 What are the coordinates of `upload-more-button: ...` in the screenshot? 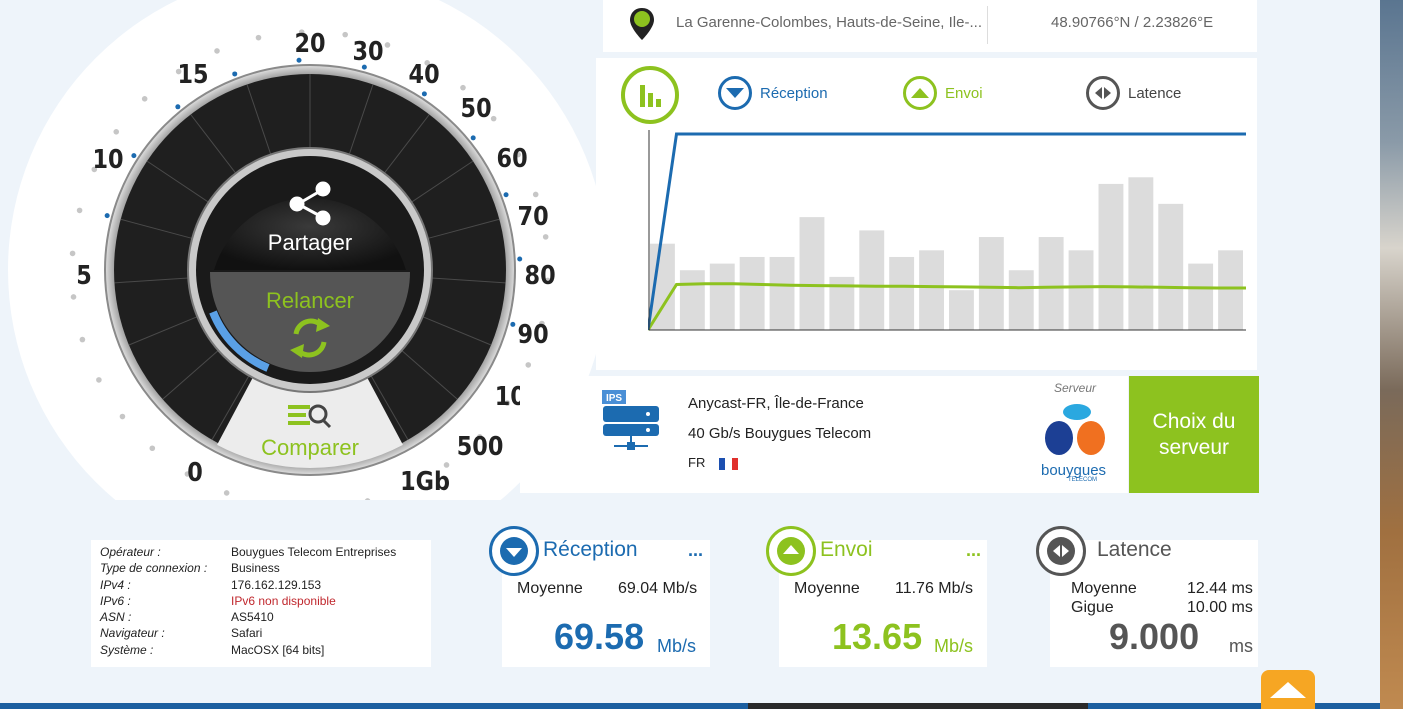 It's located at (974, 550).